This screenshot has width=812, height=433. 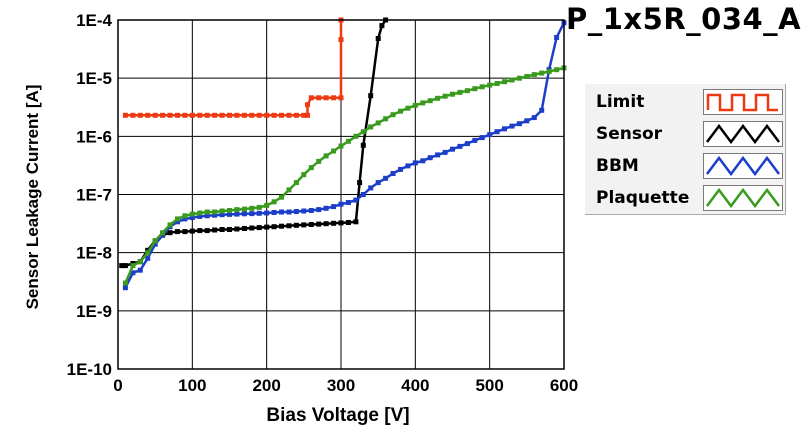 What do you see at coordinates (685, 134) in the screenshot?
I see `legend-item-sensor: Sensor` at bounding box center [685, 134].